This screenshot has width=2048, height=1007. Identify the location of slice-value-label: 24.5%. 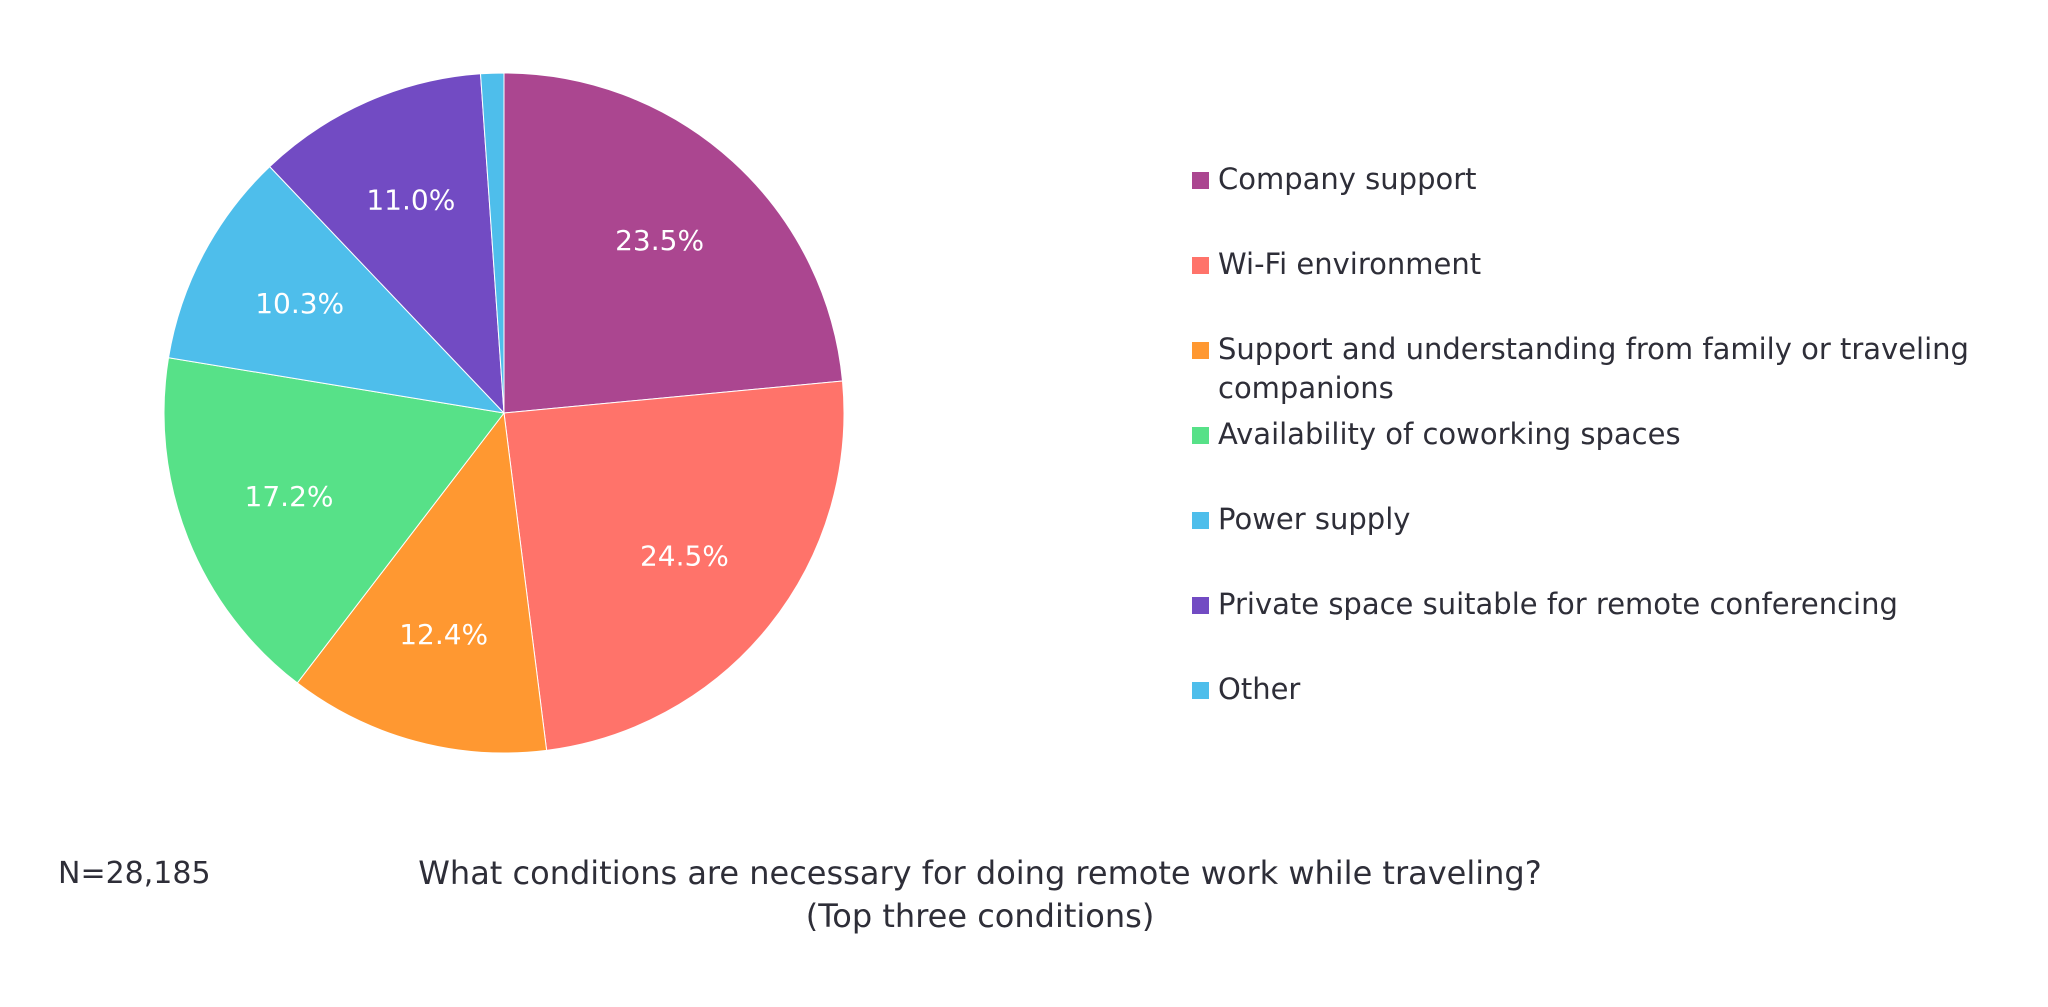
(684, 556).